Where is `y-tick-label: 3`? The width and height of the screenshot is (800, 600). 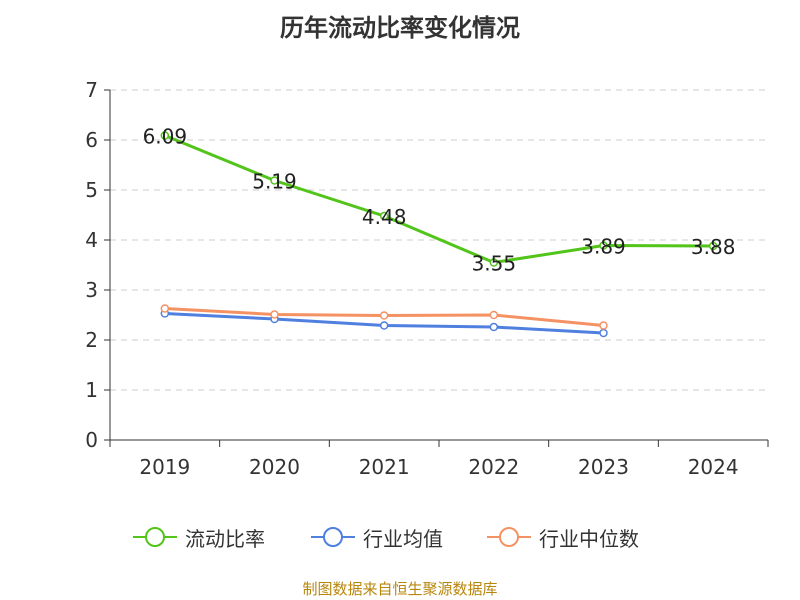
y-tick-label: 3 is located at coordinates (91, 290).